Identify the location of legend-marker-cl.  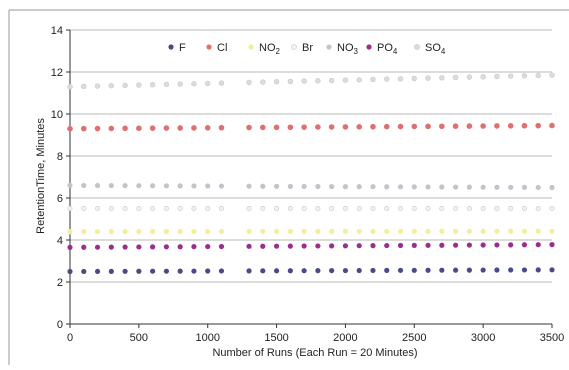
(209, 47).